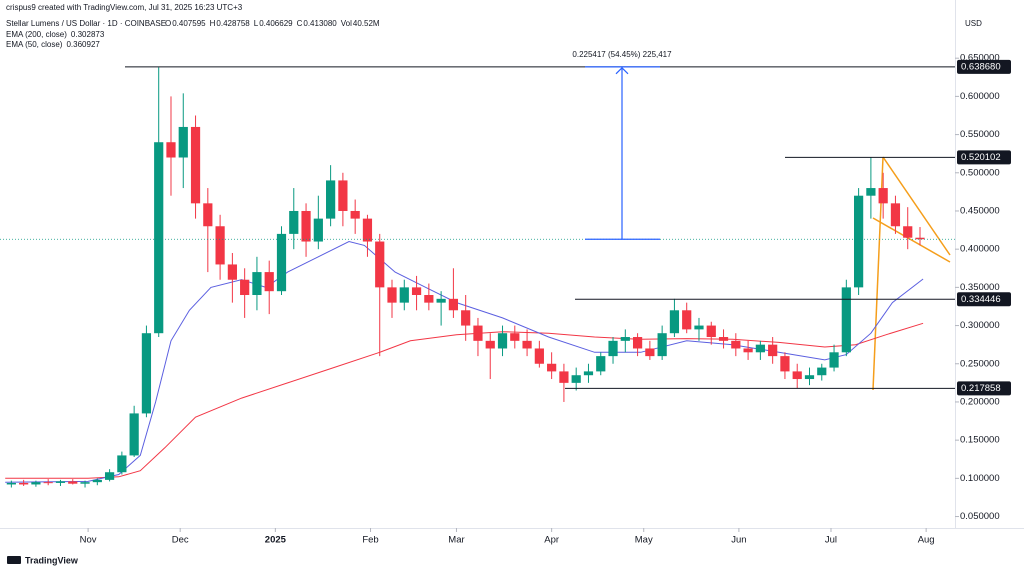 This screenshot has width=1024, height=575. What do you see at coordinates (276, 23) in the screenshot?
I see `ohlc-value: 0.406629` at bounding box center [276, 23].